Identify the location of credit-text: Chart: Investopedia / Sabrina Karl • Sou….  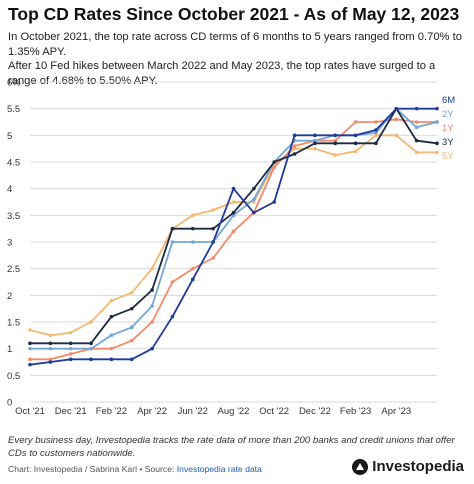
(91, 469).